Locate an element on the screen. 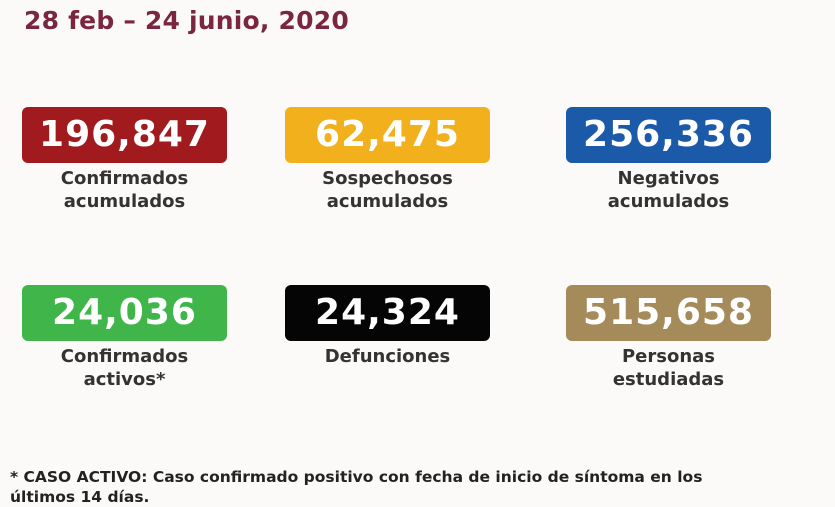 The image size is (835, 507). footnote-line: últimos 14 días. is located at coordinates (80, 497).